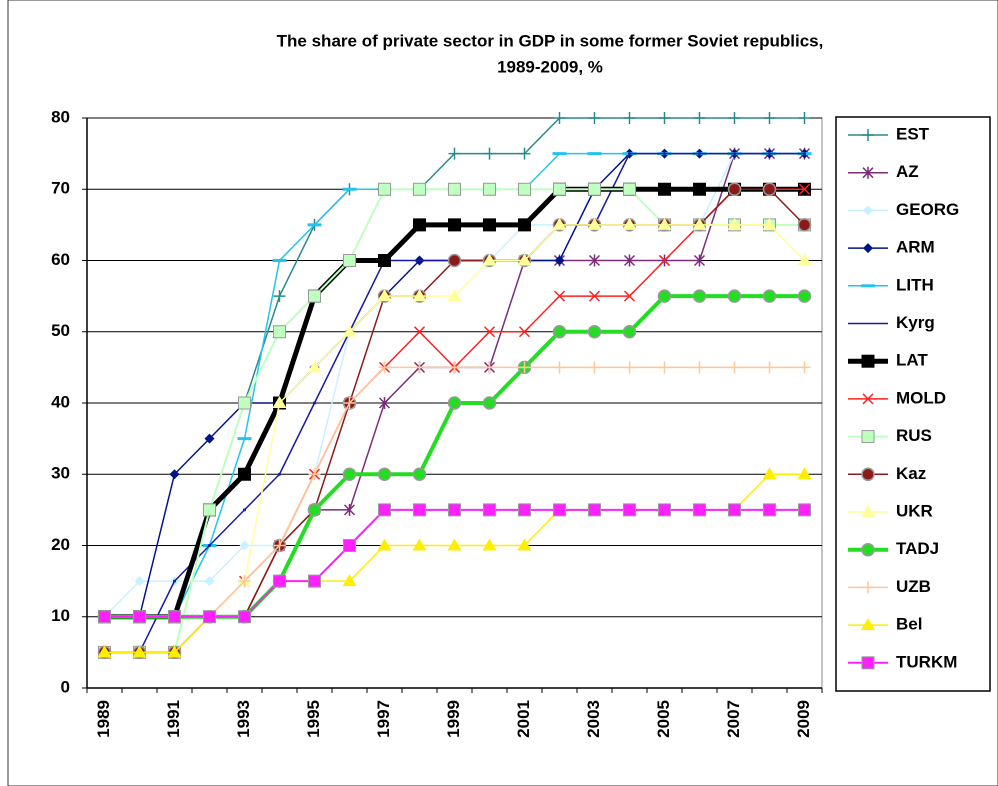  Describe the element at coordinates (65, 686) in the screenshot. I see `y-tick-label: 0` at that location.